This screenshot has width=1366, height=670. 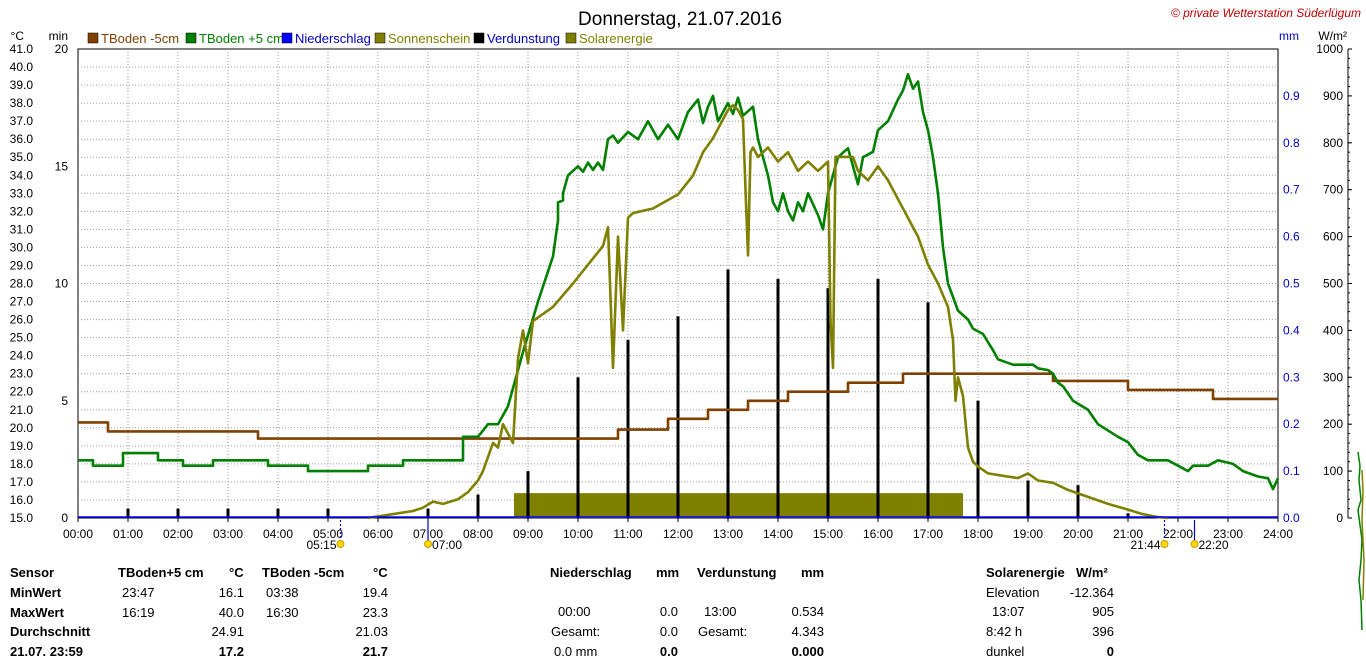 What do you see at coordinates (1092, 572) in the screenshot?
I see `solar-unit: W/m²` at bounding box center [1092, 572].